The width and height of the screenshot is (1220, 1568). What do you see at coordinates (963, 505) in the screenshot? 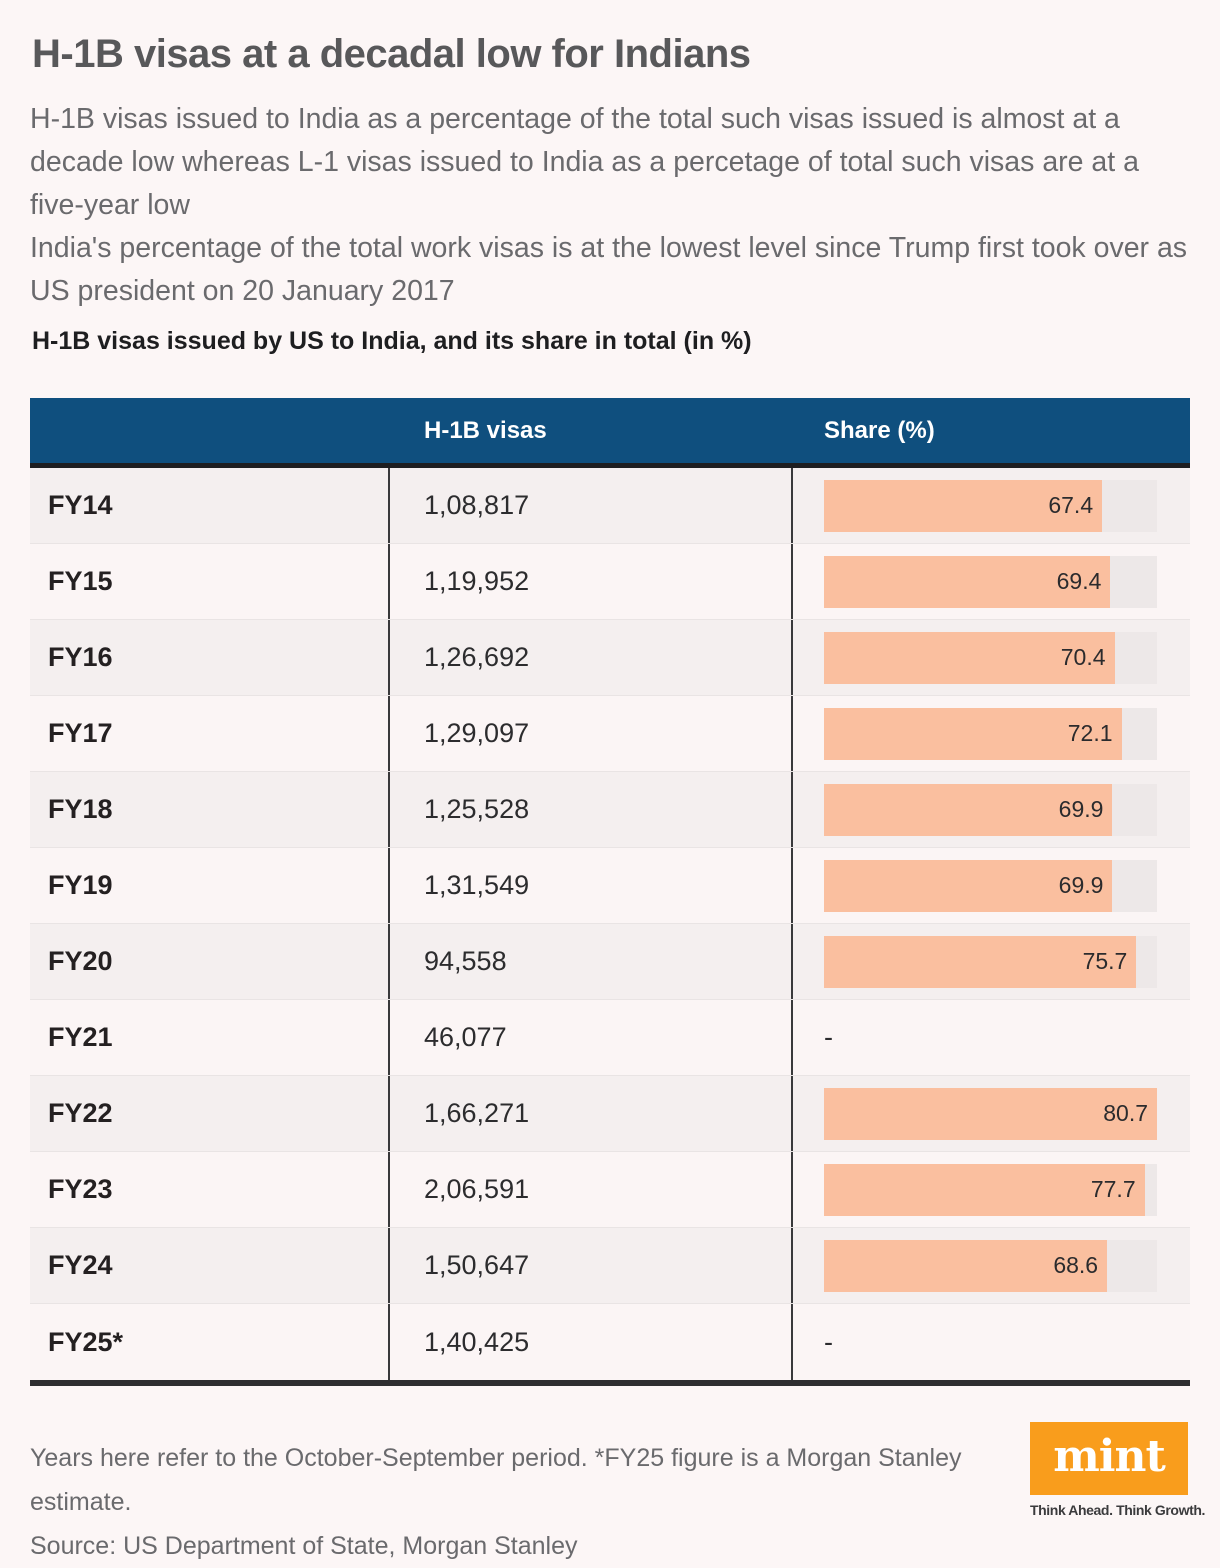
I see `share-bar: 67.4` at bounding box center [963, 505].